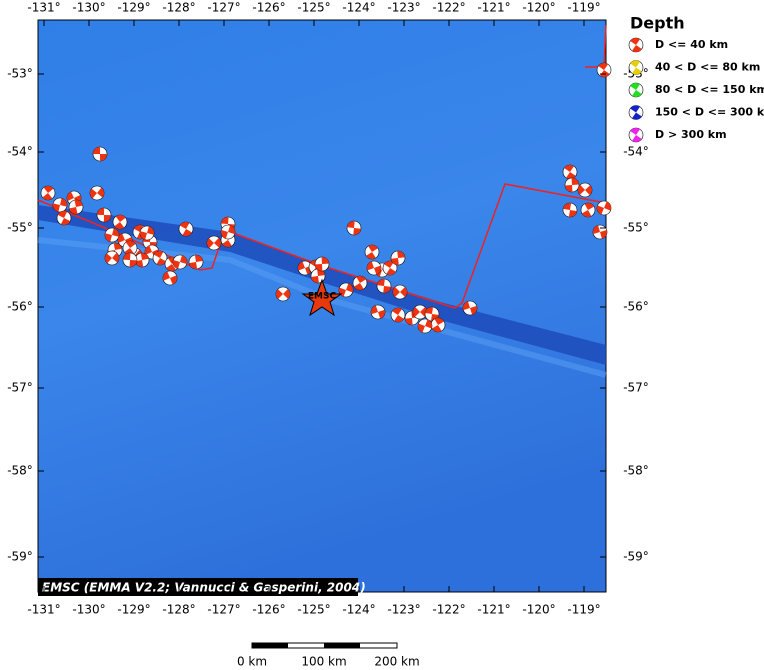 Image resolution: width=764 pixels, height=670 pixels. Describe the element at coordinates (20, 471) in the screenshot. I see `lat-label-left: -58°` at that location.